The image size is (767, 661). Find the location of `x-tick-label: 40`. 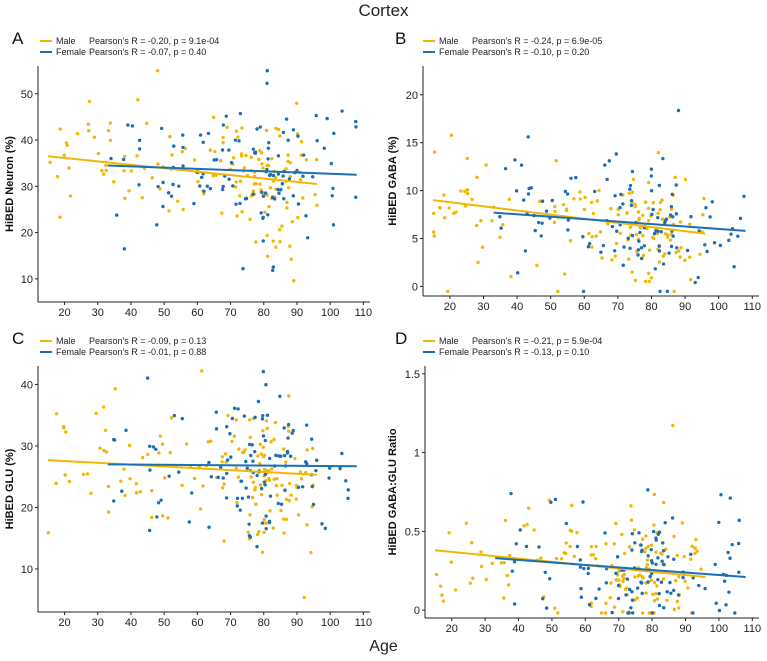

x-tick-label: 40 is located at coordinates (131, 623).